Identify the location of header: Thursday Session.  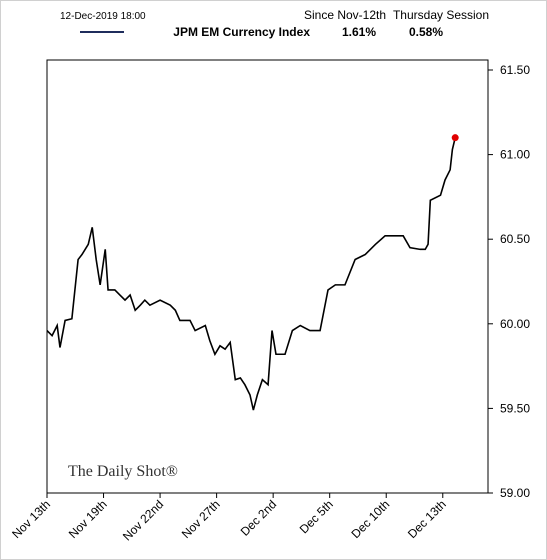
(441, 15).